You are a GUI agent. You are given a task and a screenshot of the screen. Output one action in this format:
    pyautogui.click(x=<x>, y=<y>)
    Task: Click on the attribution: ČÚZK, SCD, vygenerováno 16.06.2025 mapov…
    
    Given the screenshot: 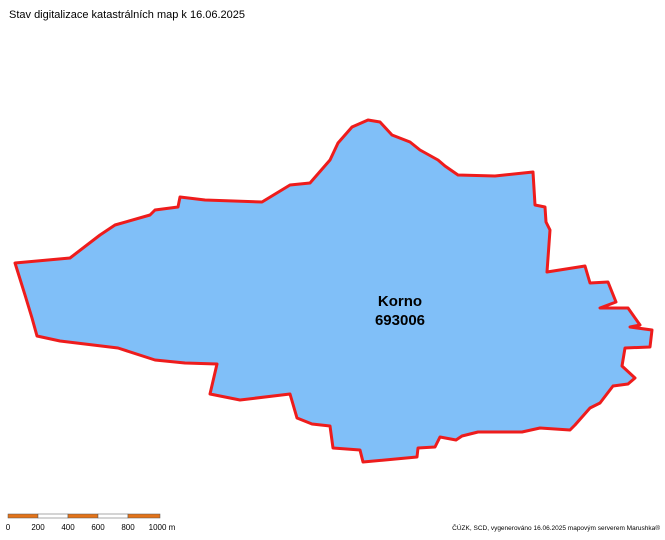 What is the action you would take?
    pyautogui.click(x=556, y=527)
    